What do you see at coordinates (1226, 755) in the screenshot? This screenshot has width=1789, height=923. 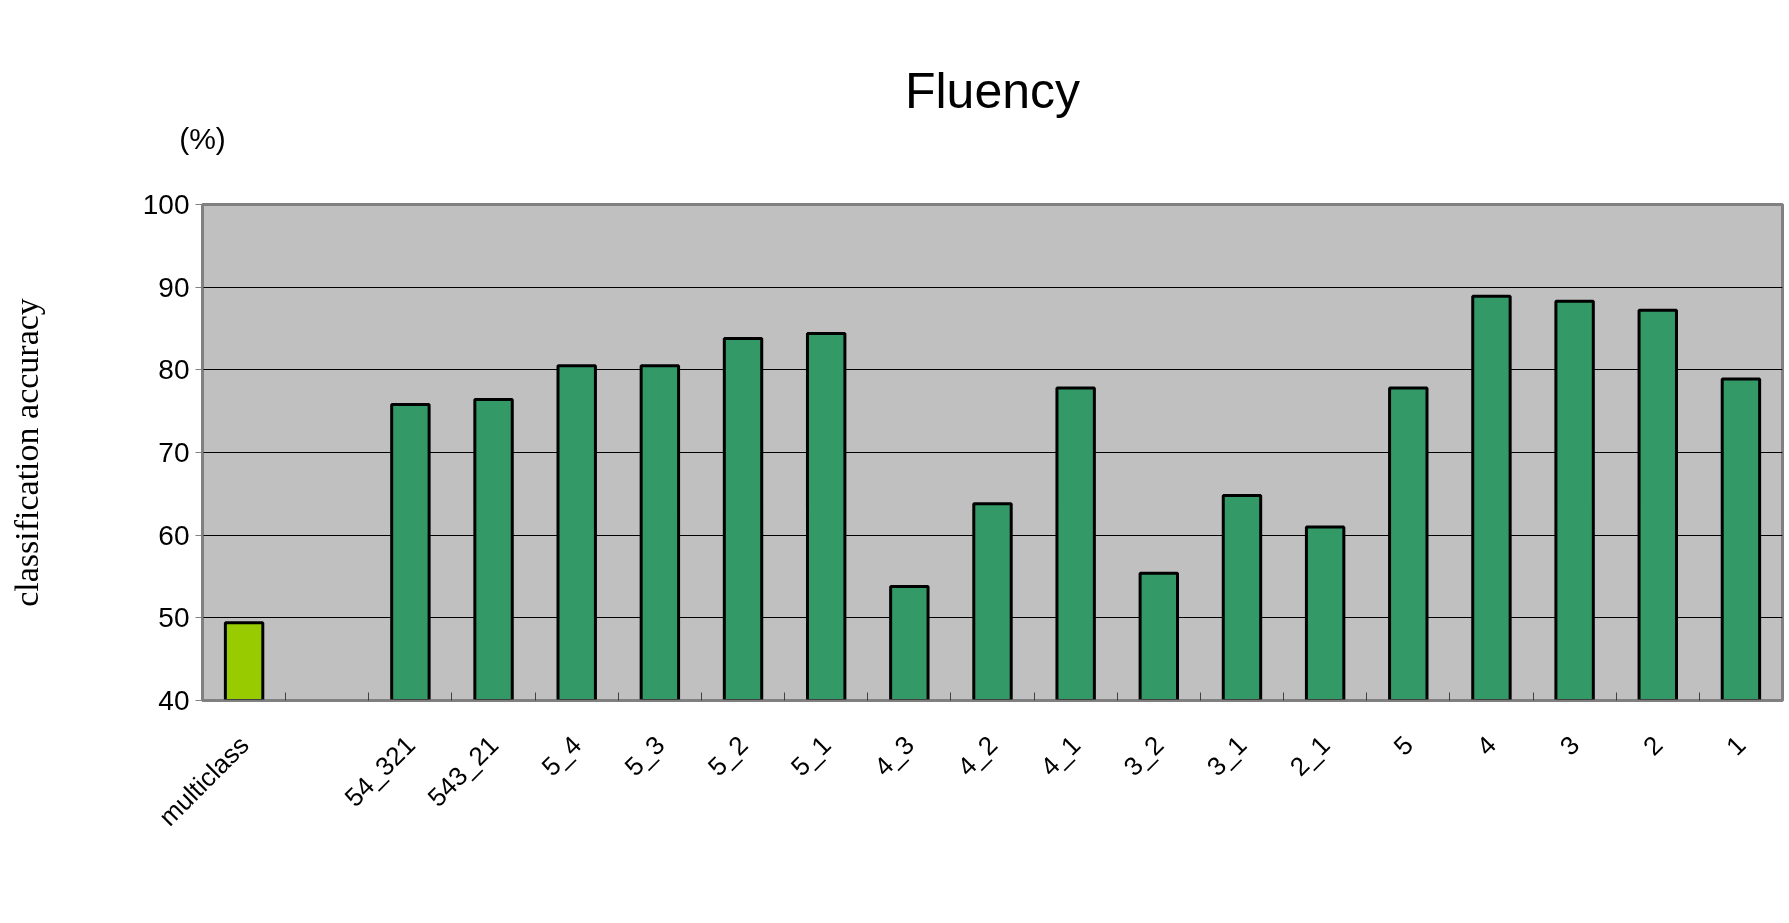 I see `x-tick-label: 3_1` at bounding box center [1226, 755].